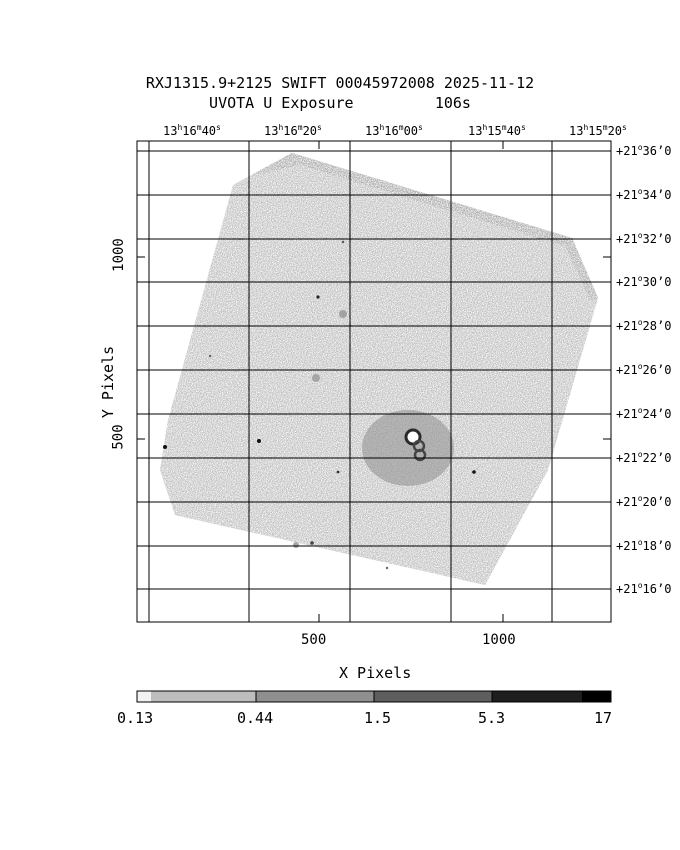 Image resolution: width=680 pixels, height=850 pixels. Describe the element at coordinates (255, 718) in the screenshot. I see `colorbar-label-1: 0.44` at that location.